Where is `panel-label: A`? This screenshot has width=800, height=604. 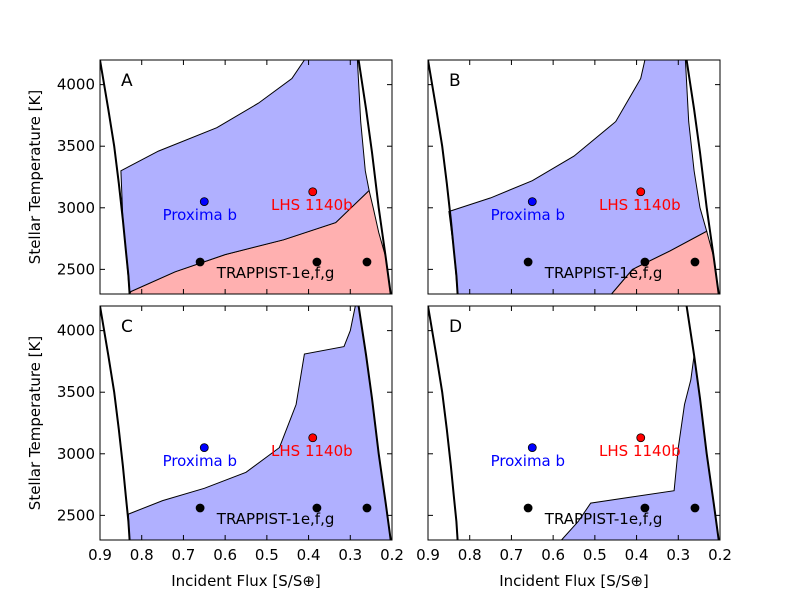
panel-label: A is located at coordinates (127, 81).